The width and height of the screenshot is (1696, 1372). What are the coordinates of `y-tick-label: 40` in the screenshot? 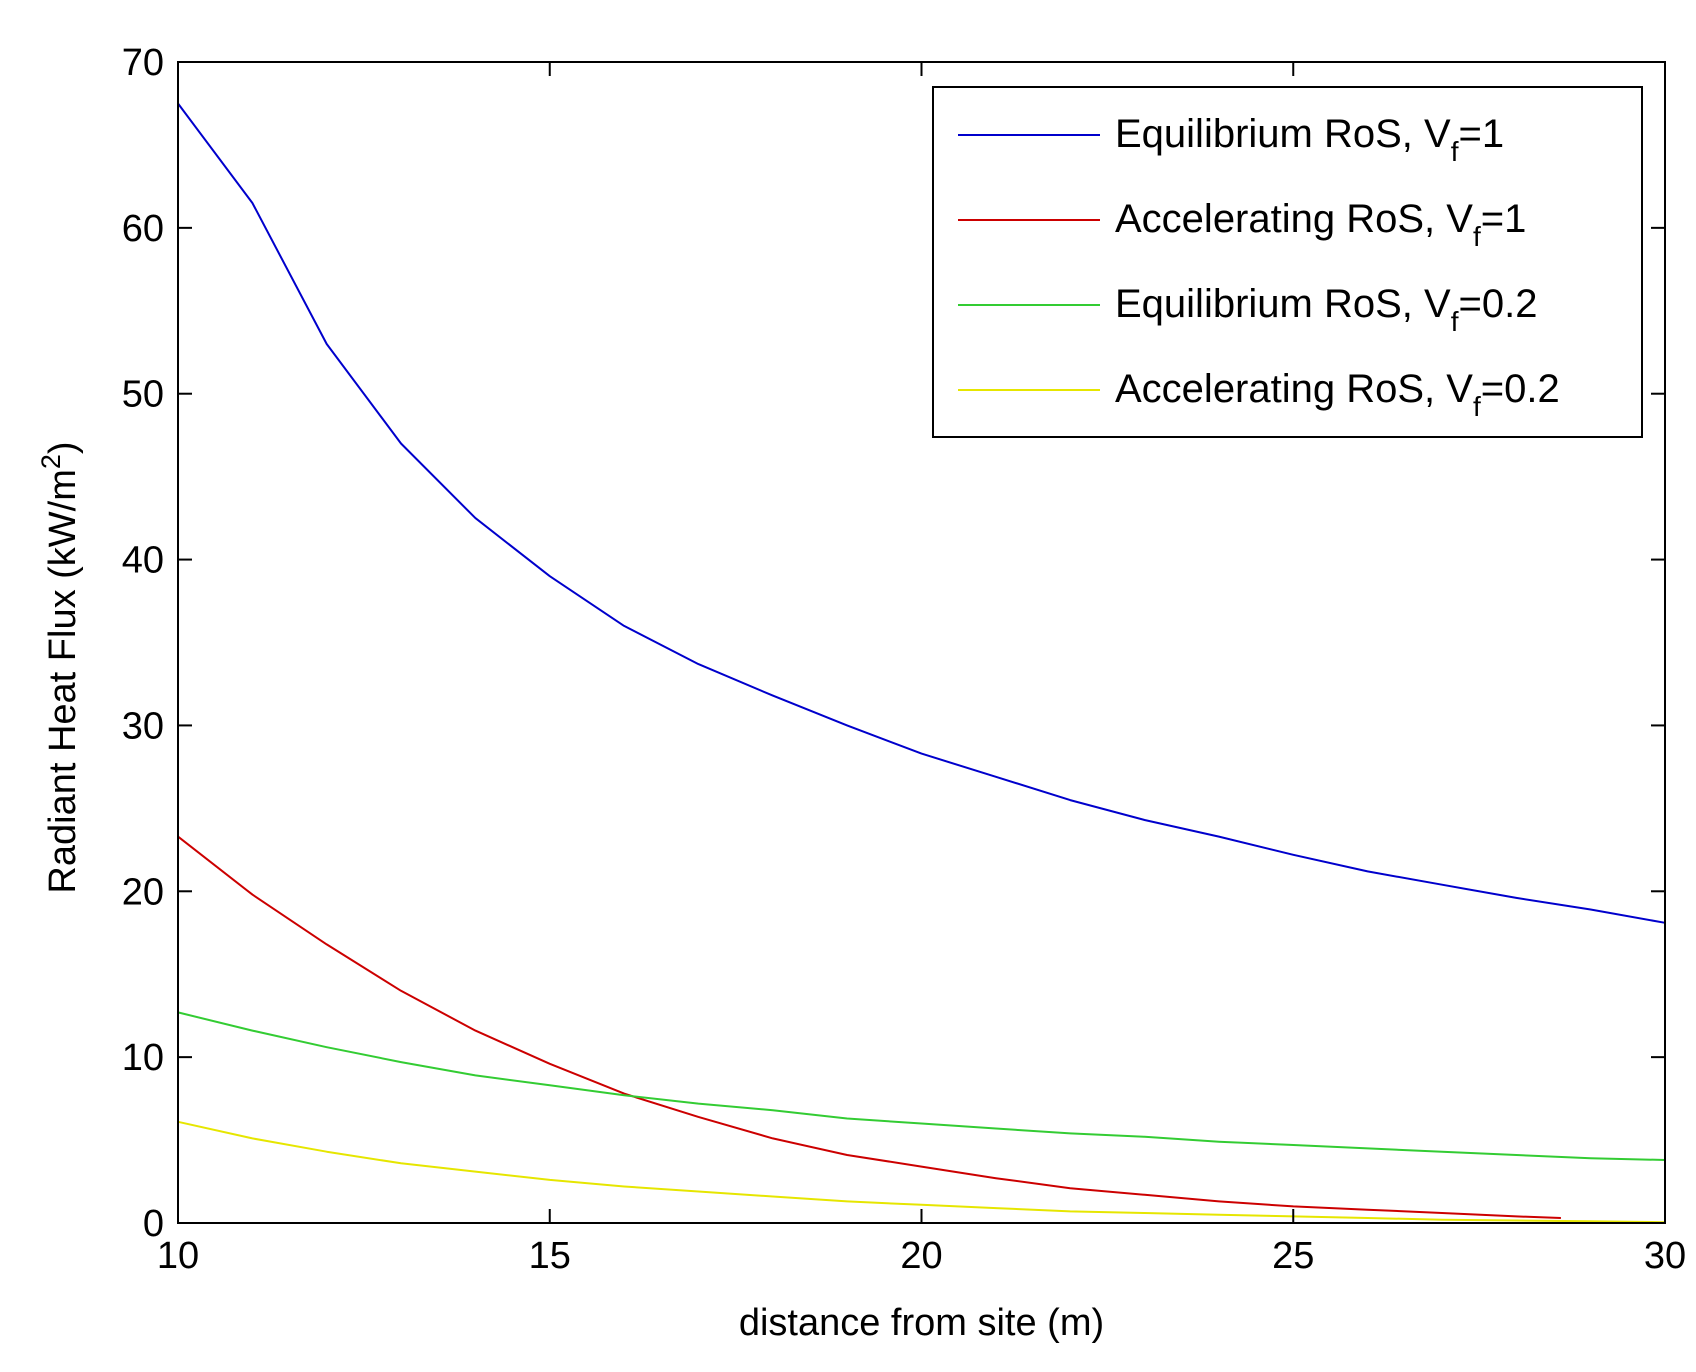 It's located at (143, 561).